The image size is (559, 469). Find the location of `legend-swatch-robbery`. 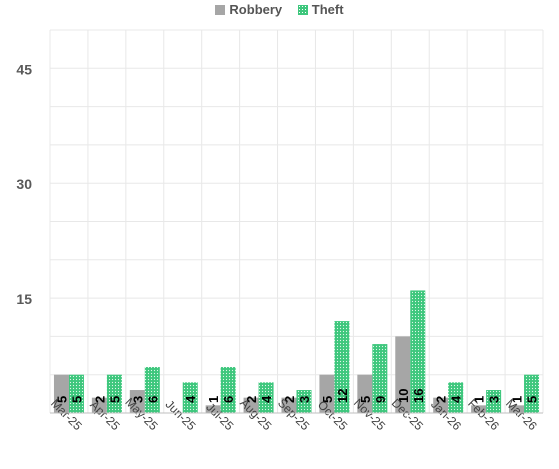

legend-swatch-robbery is located at coordinates (220, 9).